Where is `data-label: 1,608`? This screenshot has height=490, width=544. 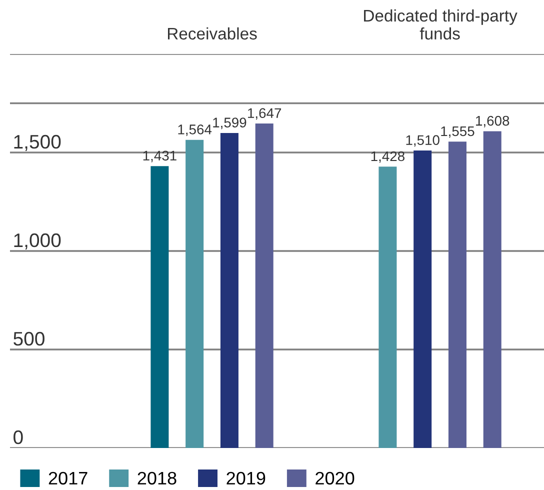
data-label: 1,608 is located at coordinates (493, 122).